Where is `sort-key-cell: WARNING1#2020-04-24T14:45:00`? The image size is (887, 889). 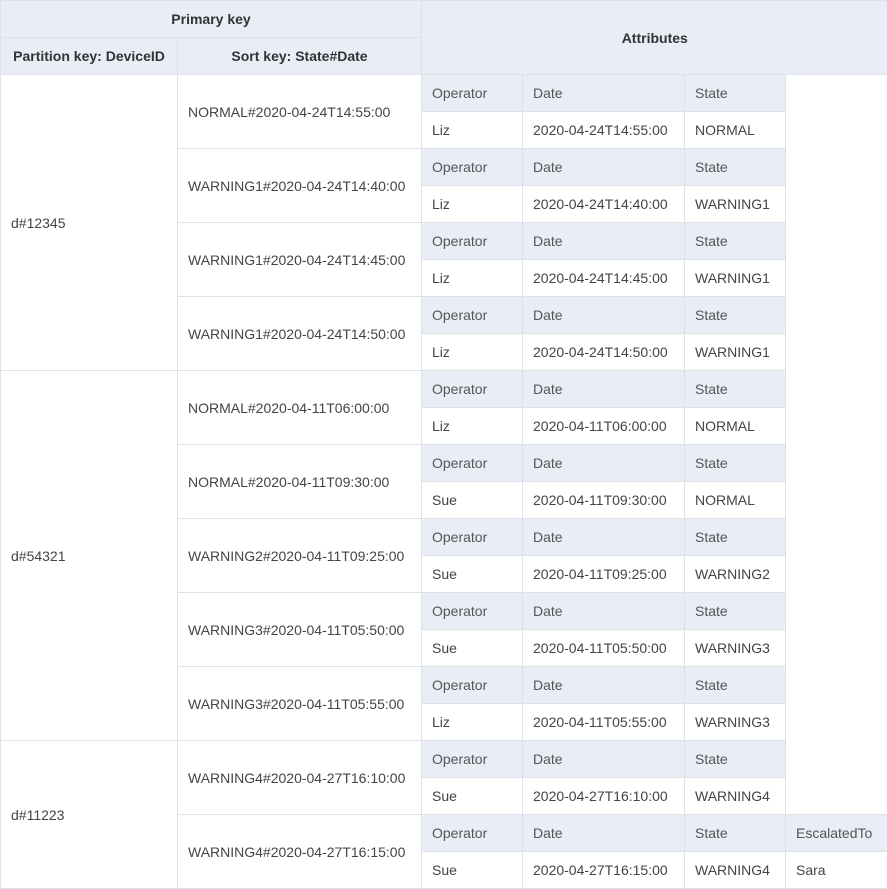 sort-key-cell: WARNING1#2020-04-24T14:45:00 is located at coordinates (299, 259).